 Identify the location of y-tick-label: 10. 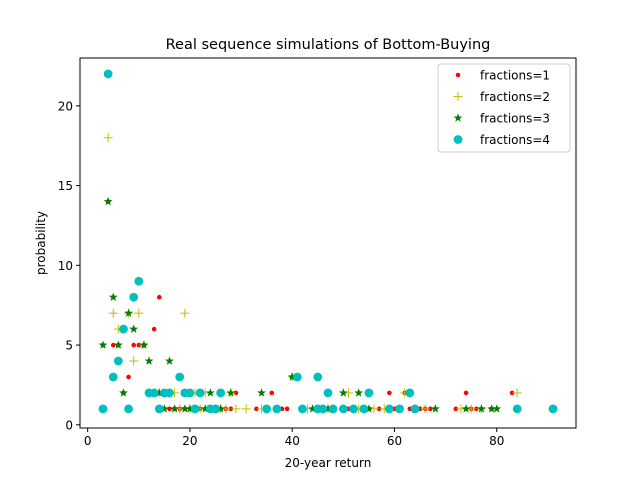
(65, 266).